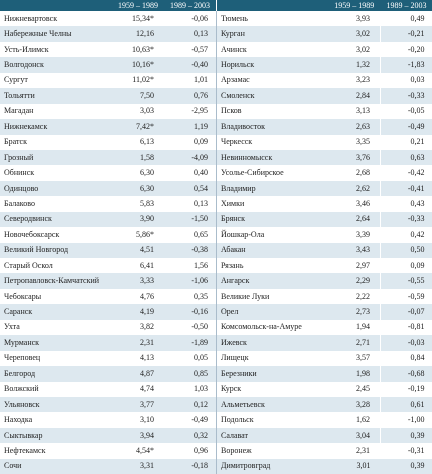 Image resolution: width=432 pixels, height=474 pixels. Describe the element at coordinates (273, 373) in the screenshot. I see `city-name-cell: Березники` at that location.